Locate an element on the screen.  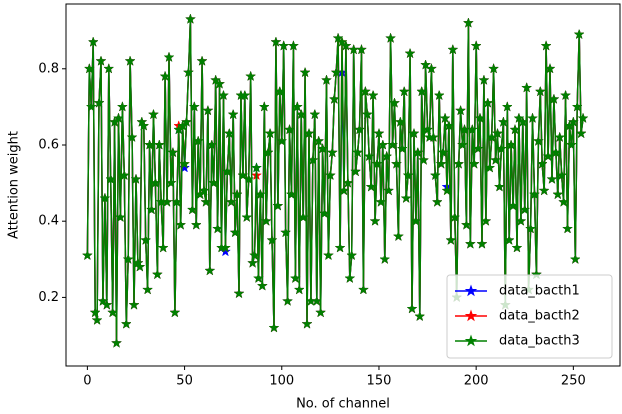
x-tick-label: 250 is located at coordinates (573, 381).